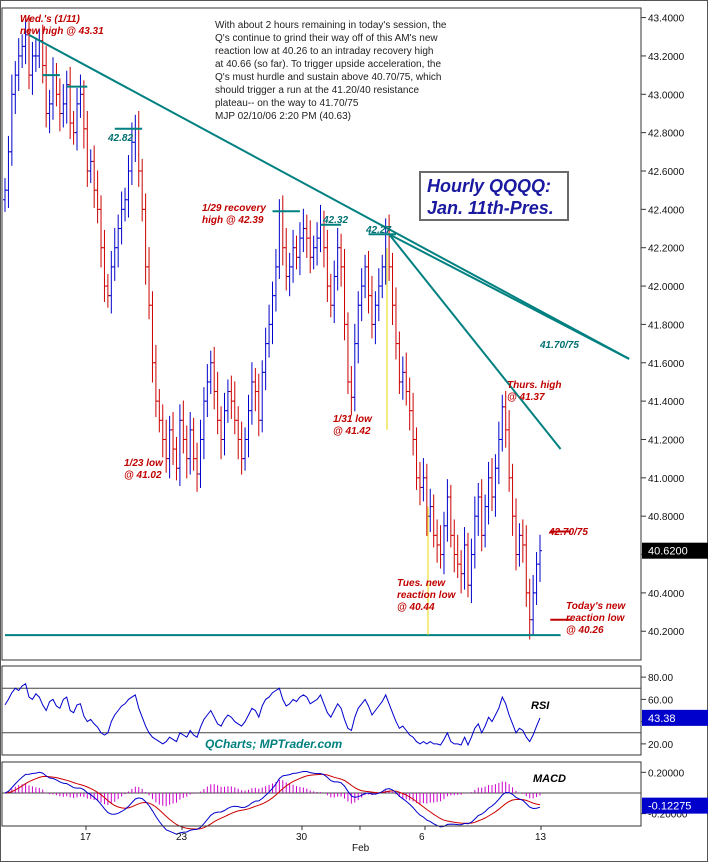 The width and height of the screenshot is (708, 862). What do you see at coordinates (666, 57) in the screenshot?
I see `y-tick-label: 43.2000` at bounding box center [666, 57].